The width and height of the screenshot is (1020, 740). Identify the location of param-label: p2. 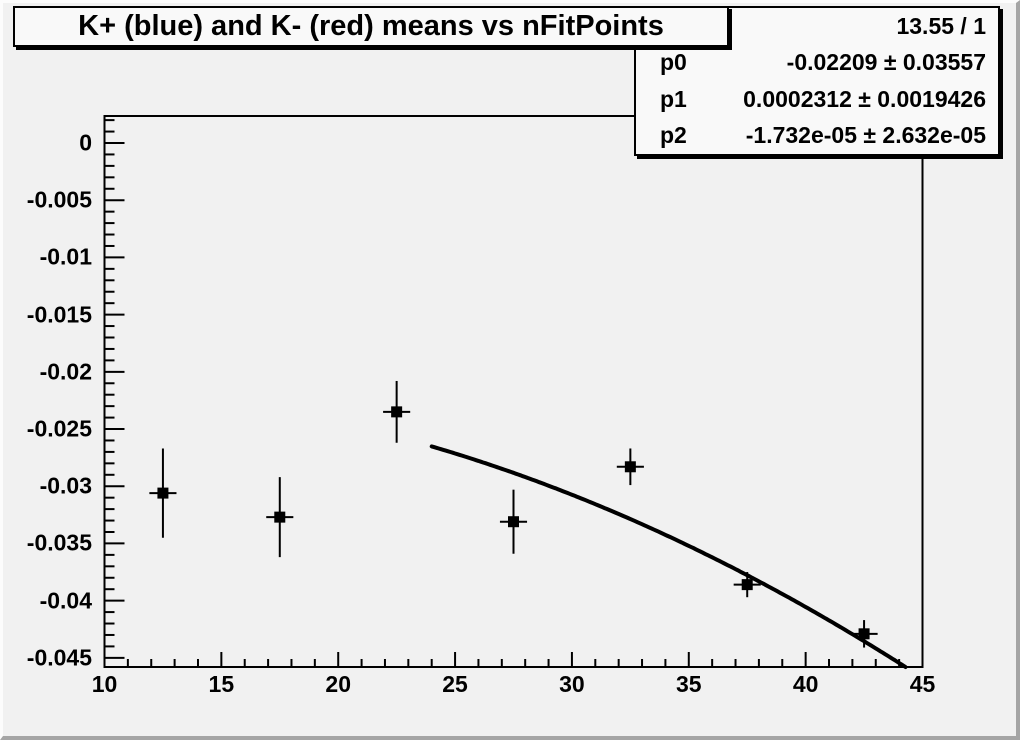
(673, 135).